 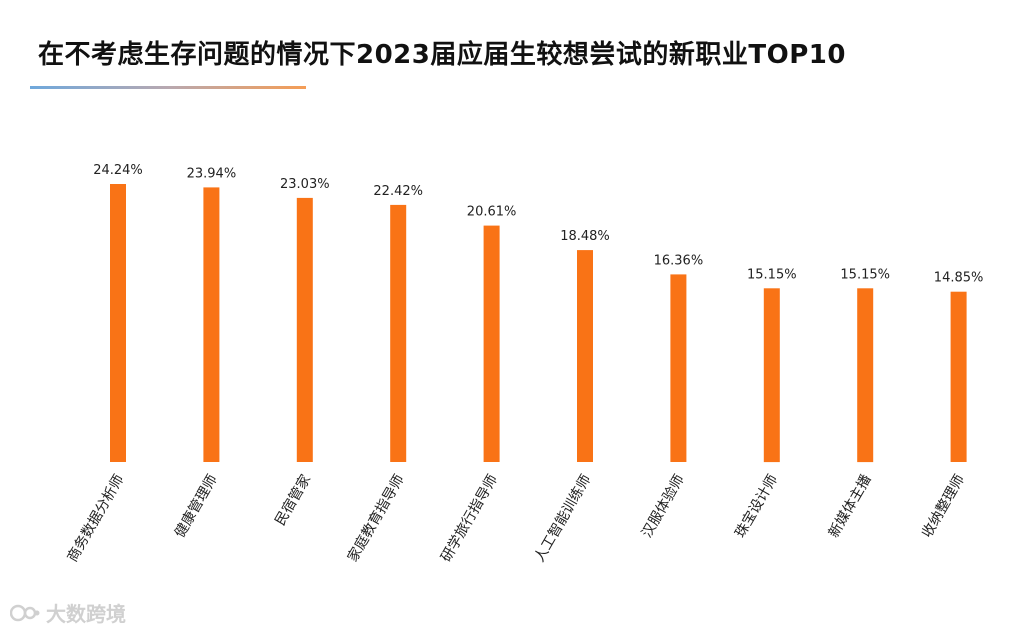 What do you see at coordinates (663, 506) in the screenshot?
I see `category-label-6: 汉服体验师` at bounding box center [663, 506].